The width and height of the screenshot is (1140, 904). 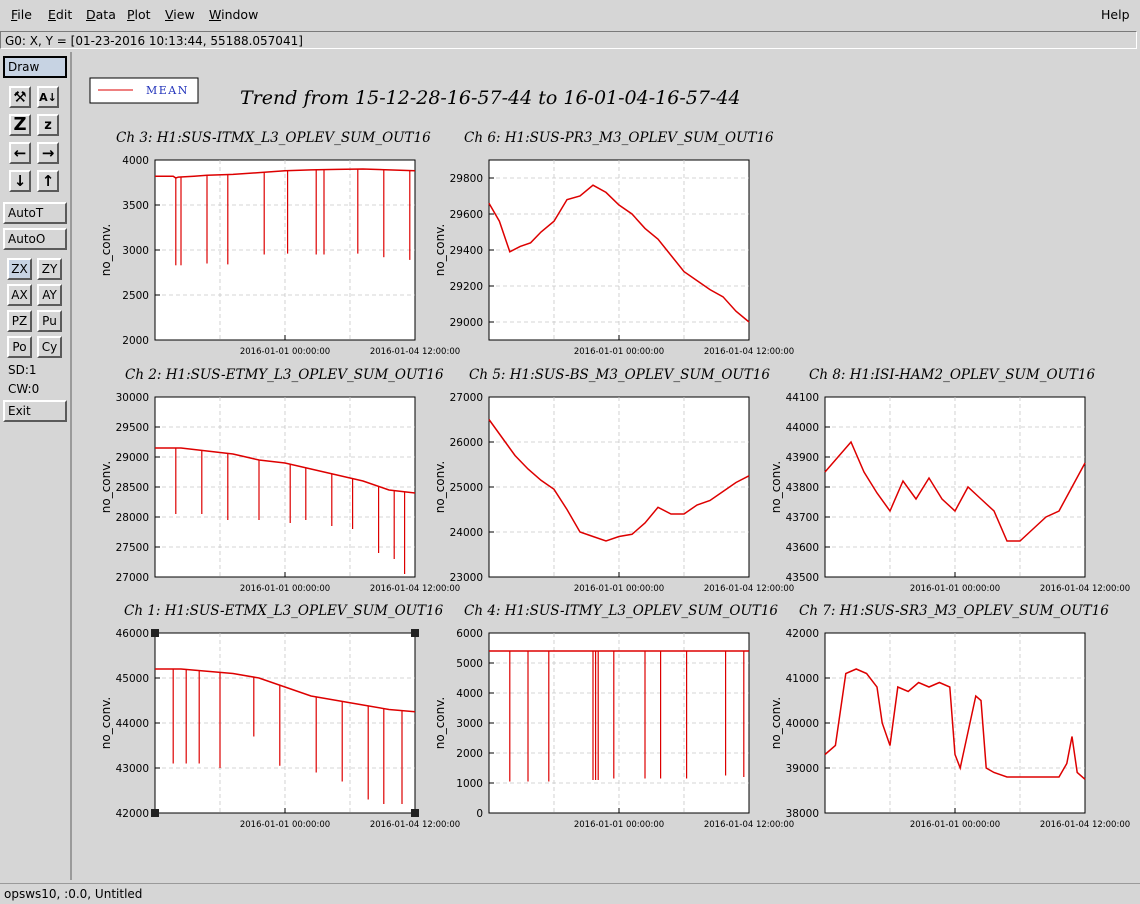 I want to click on ay-button: AY, so click(x=49, y=295).